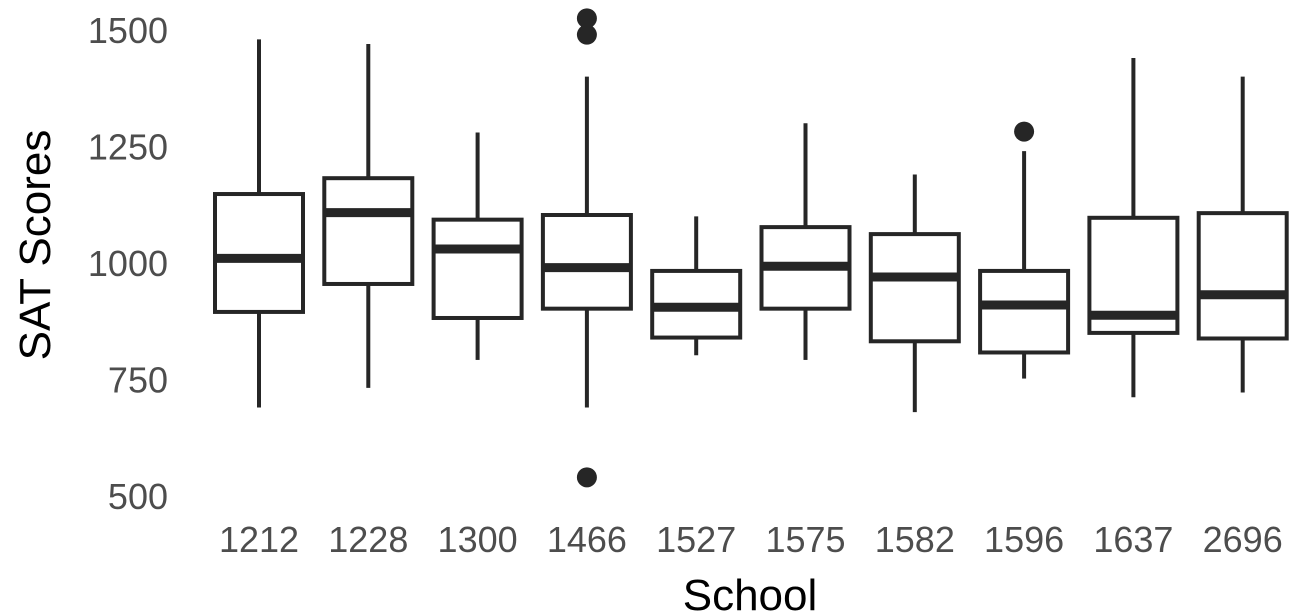  What do you see at coordinates (259, 539) in the screenshot?
I see `x-tick-label-1212: 1212` at bounding box center [259, 539].